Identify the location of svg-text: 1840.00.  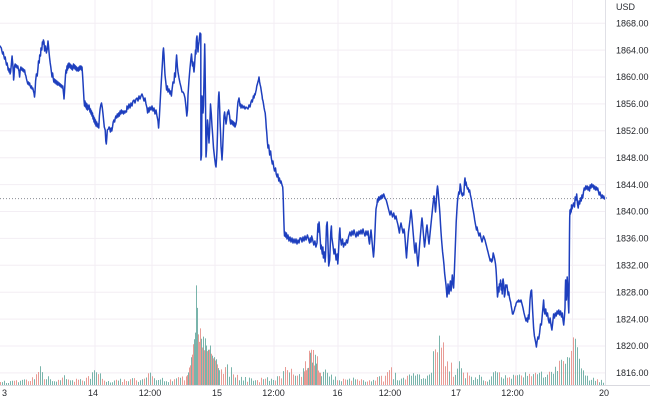
(632, 212).